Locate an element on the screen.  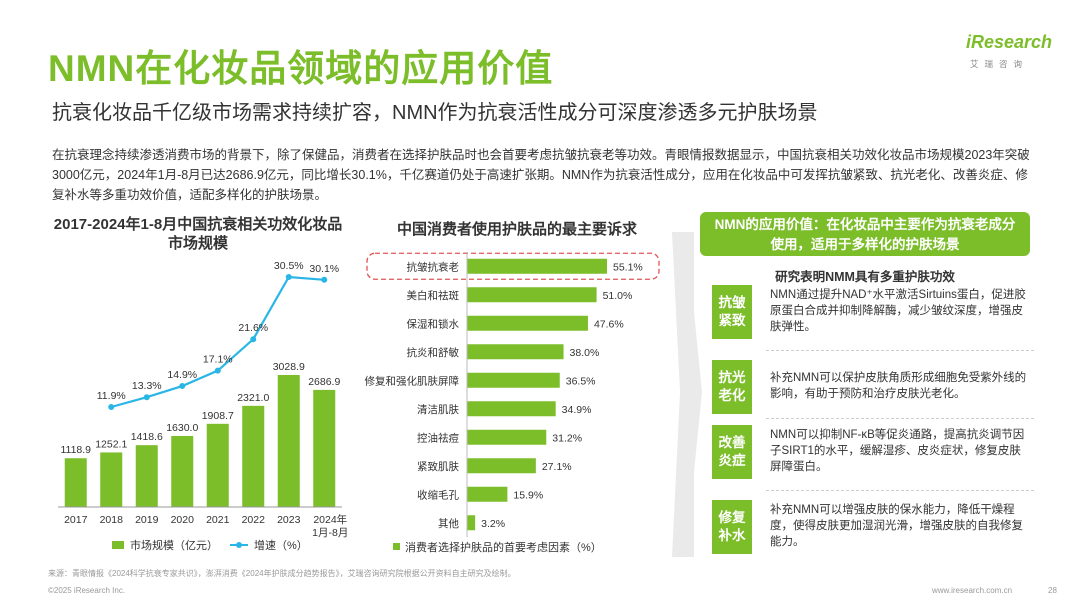
bar-value-label: 1118.9 is located at coordinates (75, 450).